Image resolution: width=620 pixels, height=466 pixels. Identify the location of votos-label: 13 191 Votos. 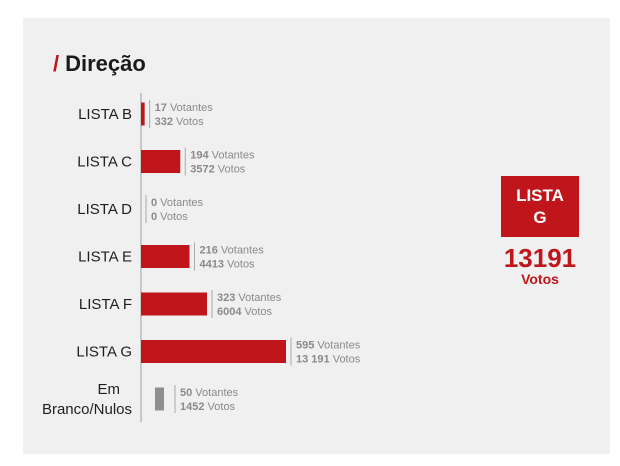
(328, 360).